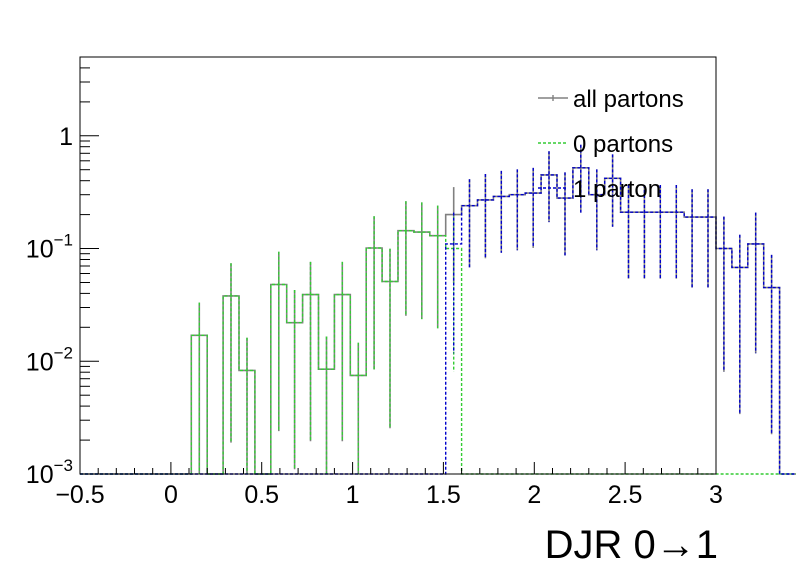  Describe the element at coordinates (628, 99) in the screenshot. I see `legend-label: all partons` at that location.